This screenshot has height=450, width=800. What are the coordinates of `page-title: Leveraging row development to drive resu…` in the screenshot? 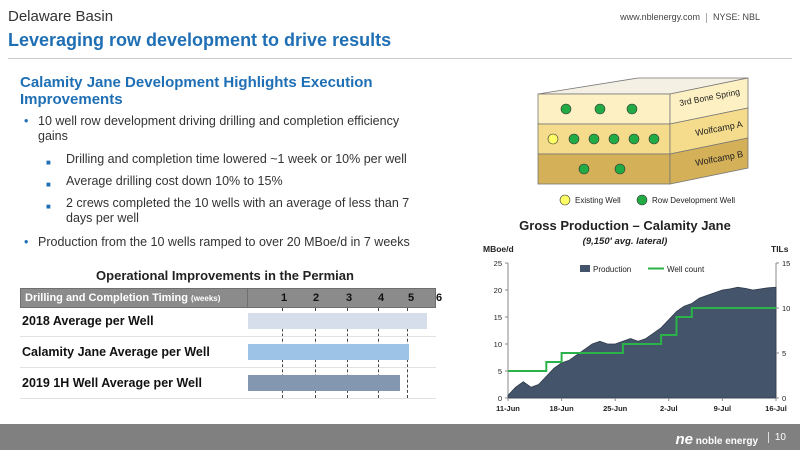 It's located at (200, 40).